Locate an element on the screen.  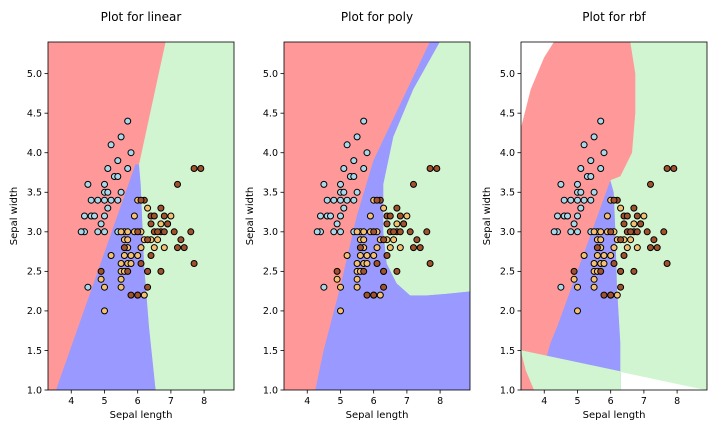
scatter-points is located at coordinates (141, 216).